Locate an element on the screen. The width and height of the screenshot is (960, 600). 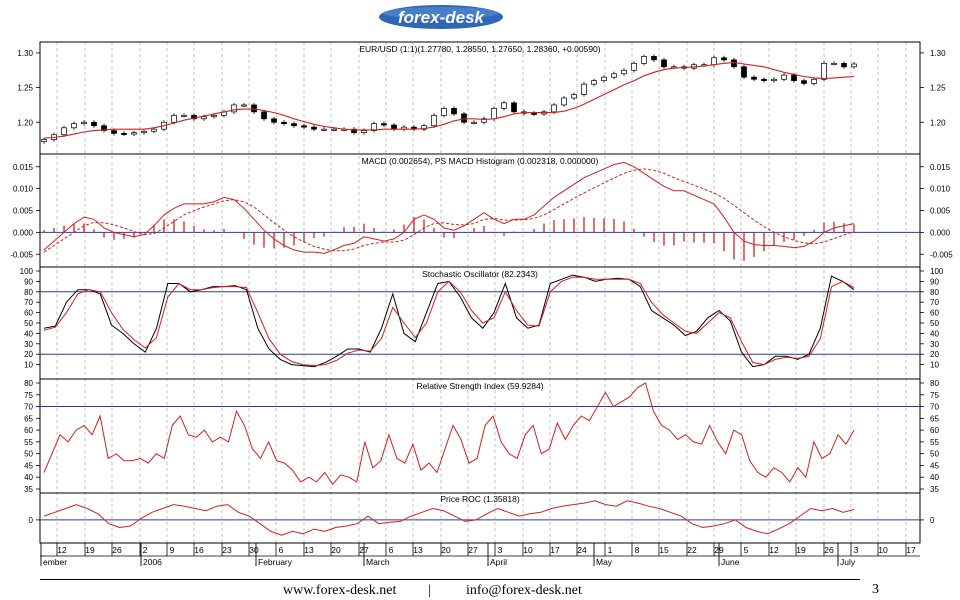
x-day-label: 27 is located at coordinates (473, 550).